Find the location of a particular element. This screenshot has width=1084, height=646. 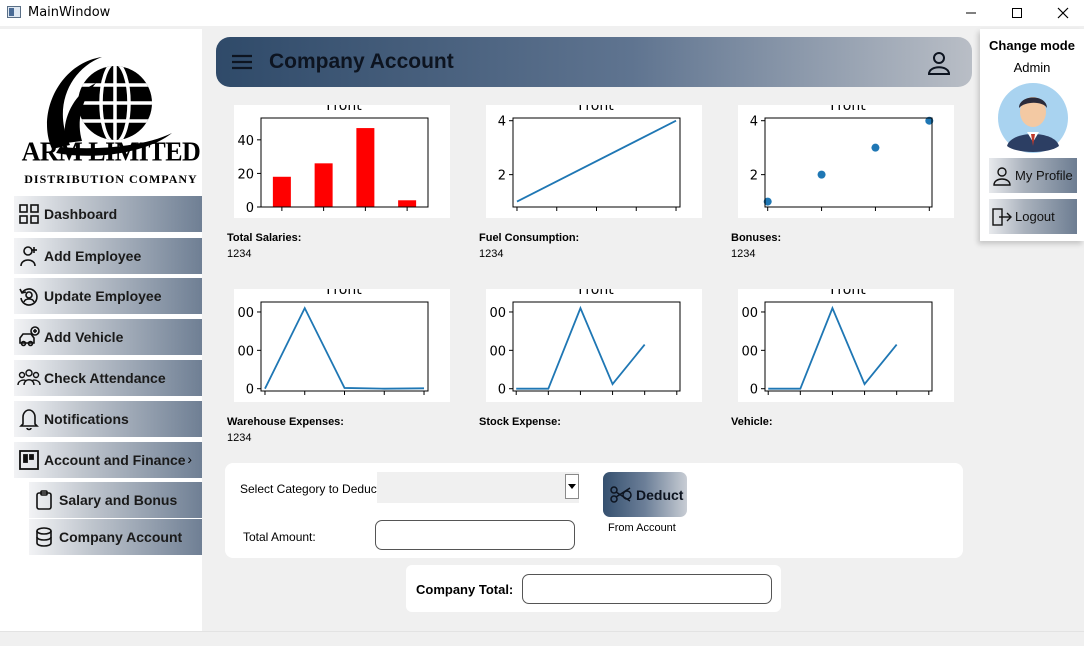

stat-label-warehouse-expenses: Warehouse Expenses: is located at coordinates (285, 422).